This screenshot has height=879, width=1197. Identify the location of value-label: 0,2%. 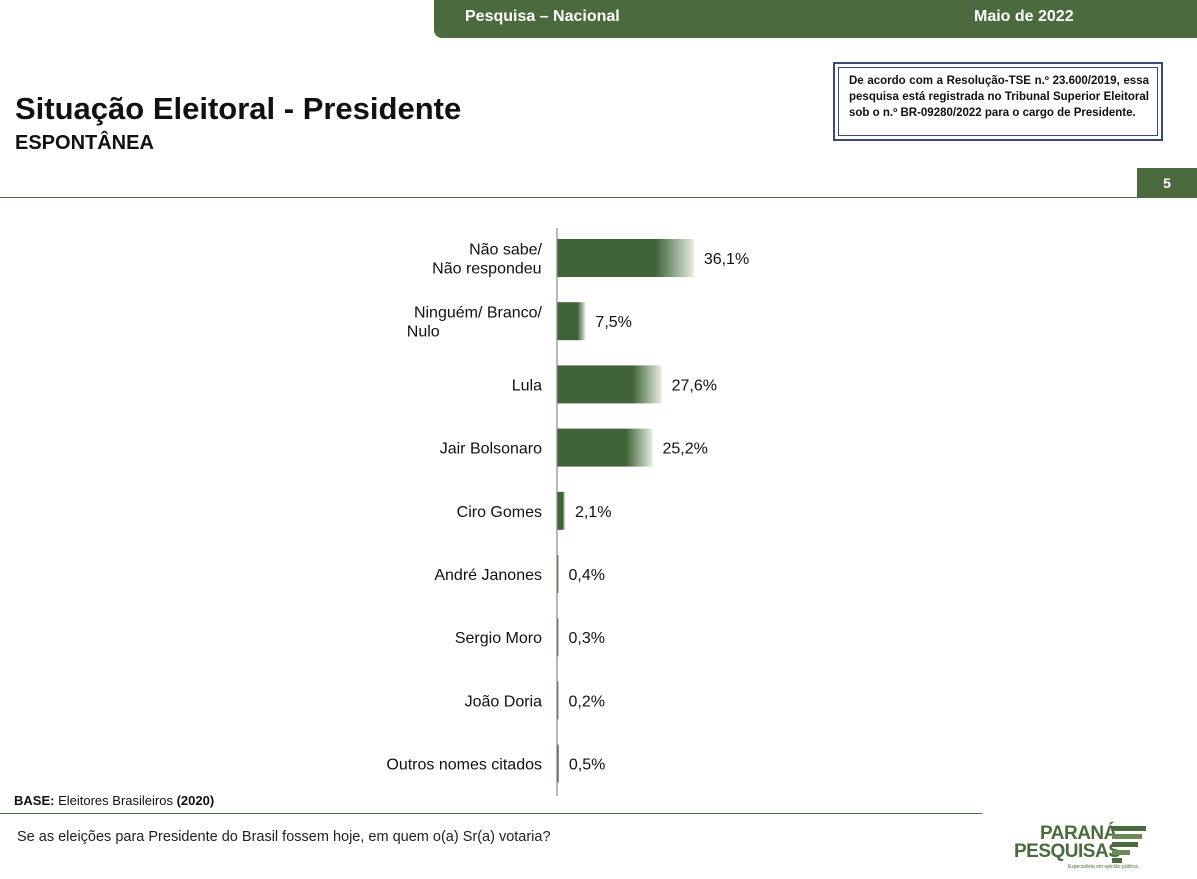
(587, 701).